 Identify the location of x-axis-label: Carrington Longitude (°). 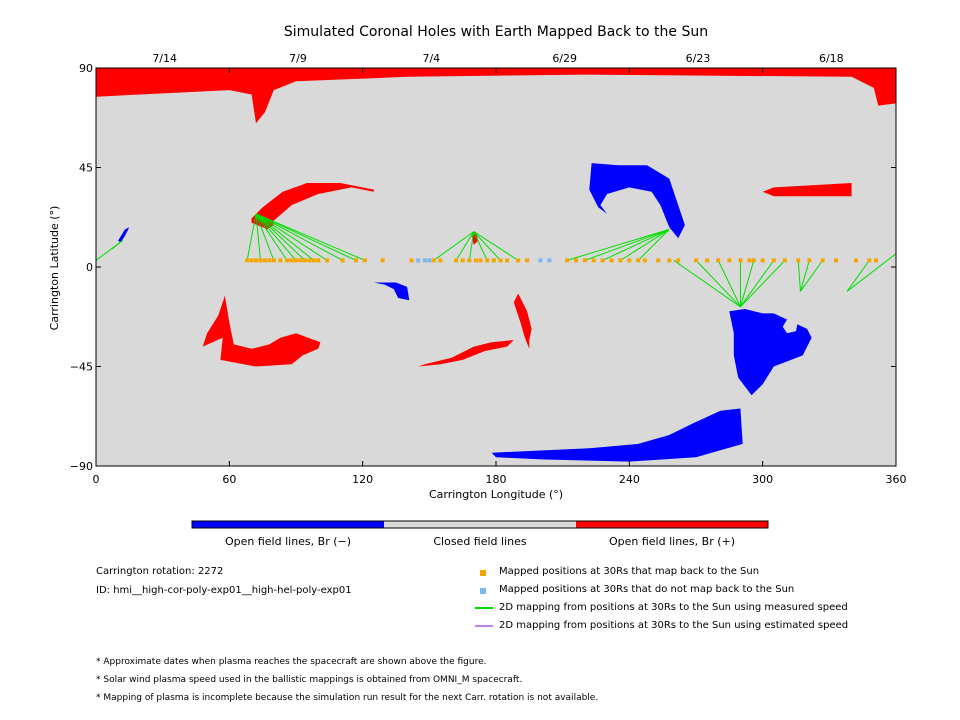
(496, 494).